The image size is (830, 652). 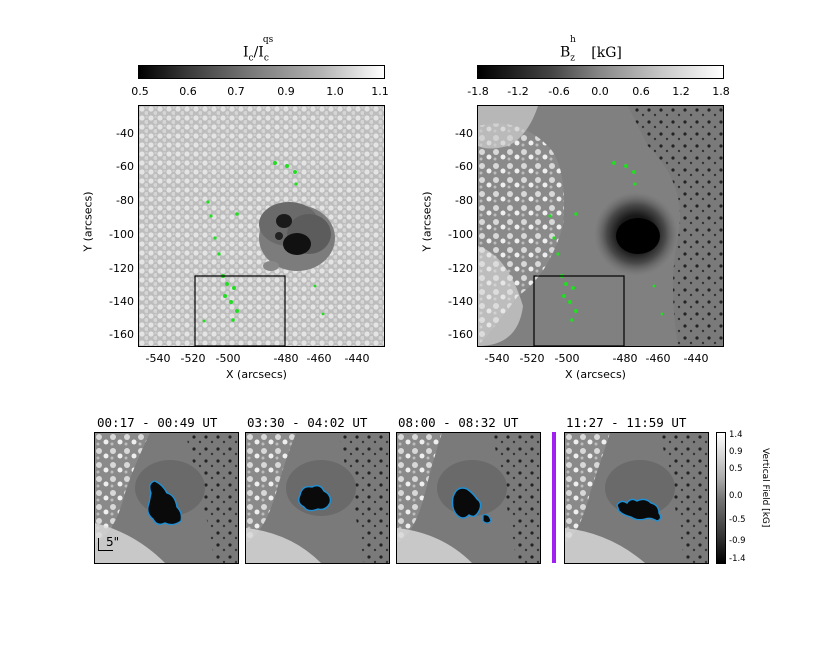 I want to click on bz-colorbar-title: Bzh [kG], so click(x=591, y=49).